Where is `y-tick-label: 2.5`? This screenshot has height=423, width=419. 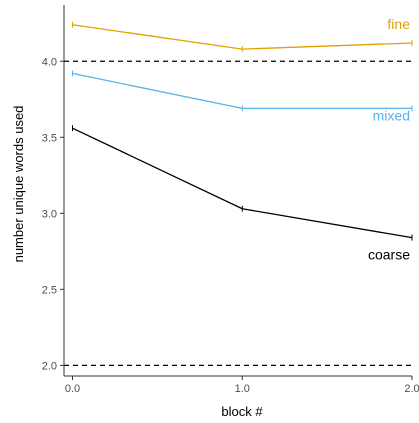 y-tick-label: 2.5 is located at coordinates (49, 290).